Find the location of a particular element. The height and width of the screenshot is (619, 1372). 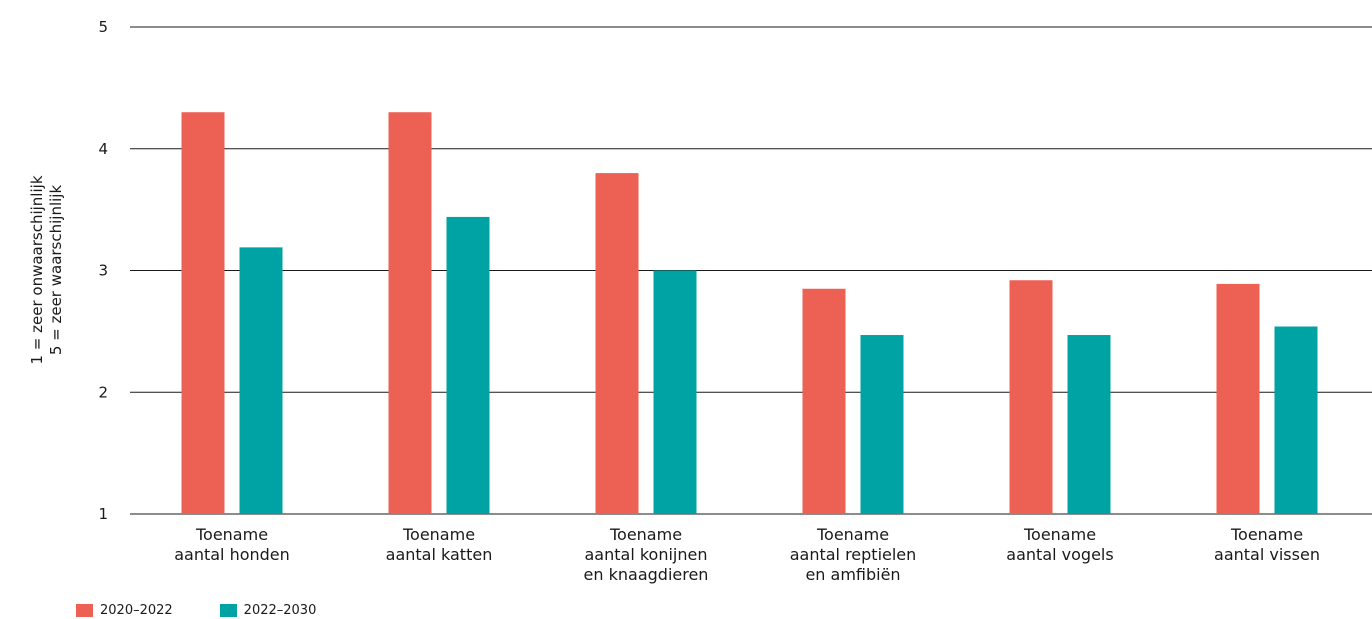

y-tick-label-3: 3 is located at coordinates (103, 271).